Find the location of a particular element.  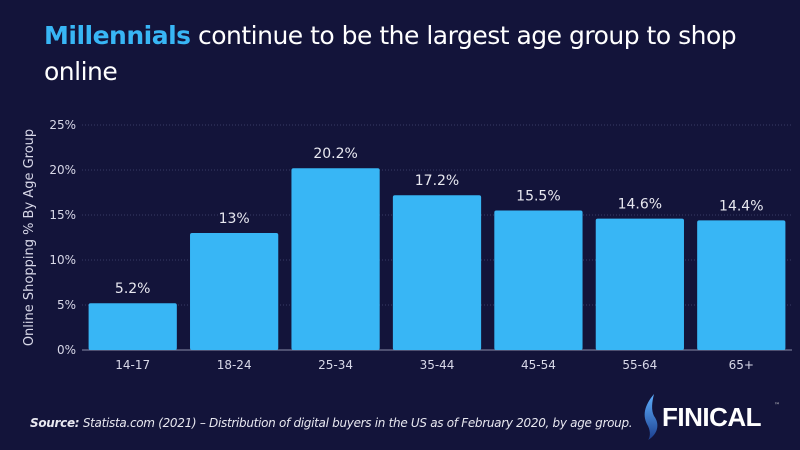

data-label: 5.2% is located at coordinates (133, 289).